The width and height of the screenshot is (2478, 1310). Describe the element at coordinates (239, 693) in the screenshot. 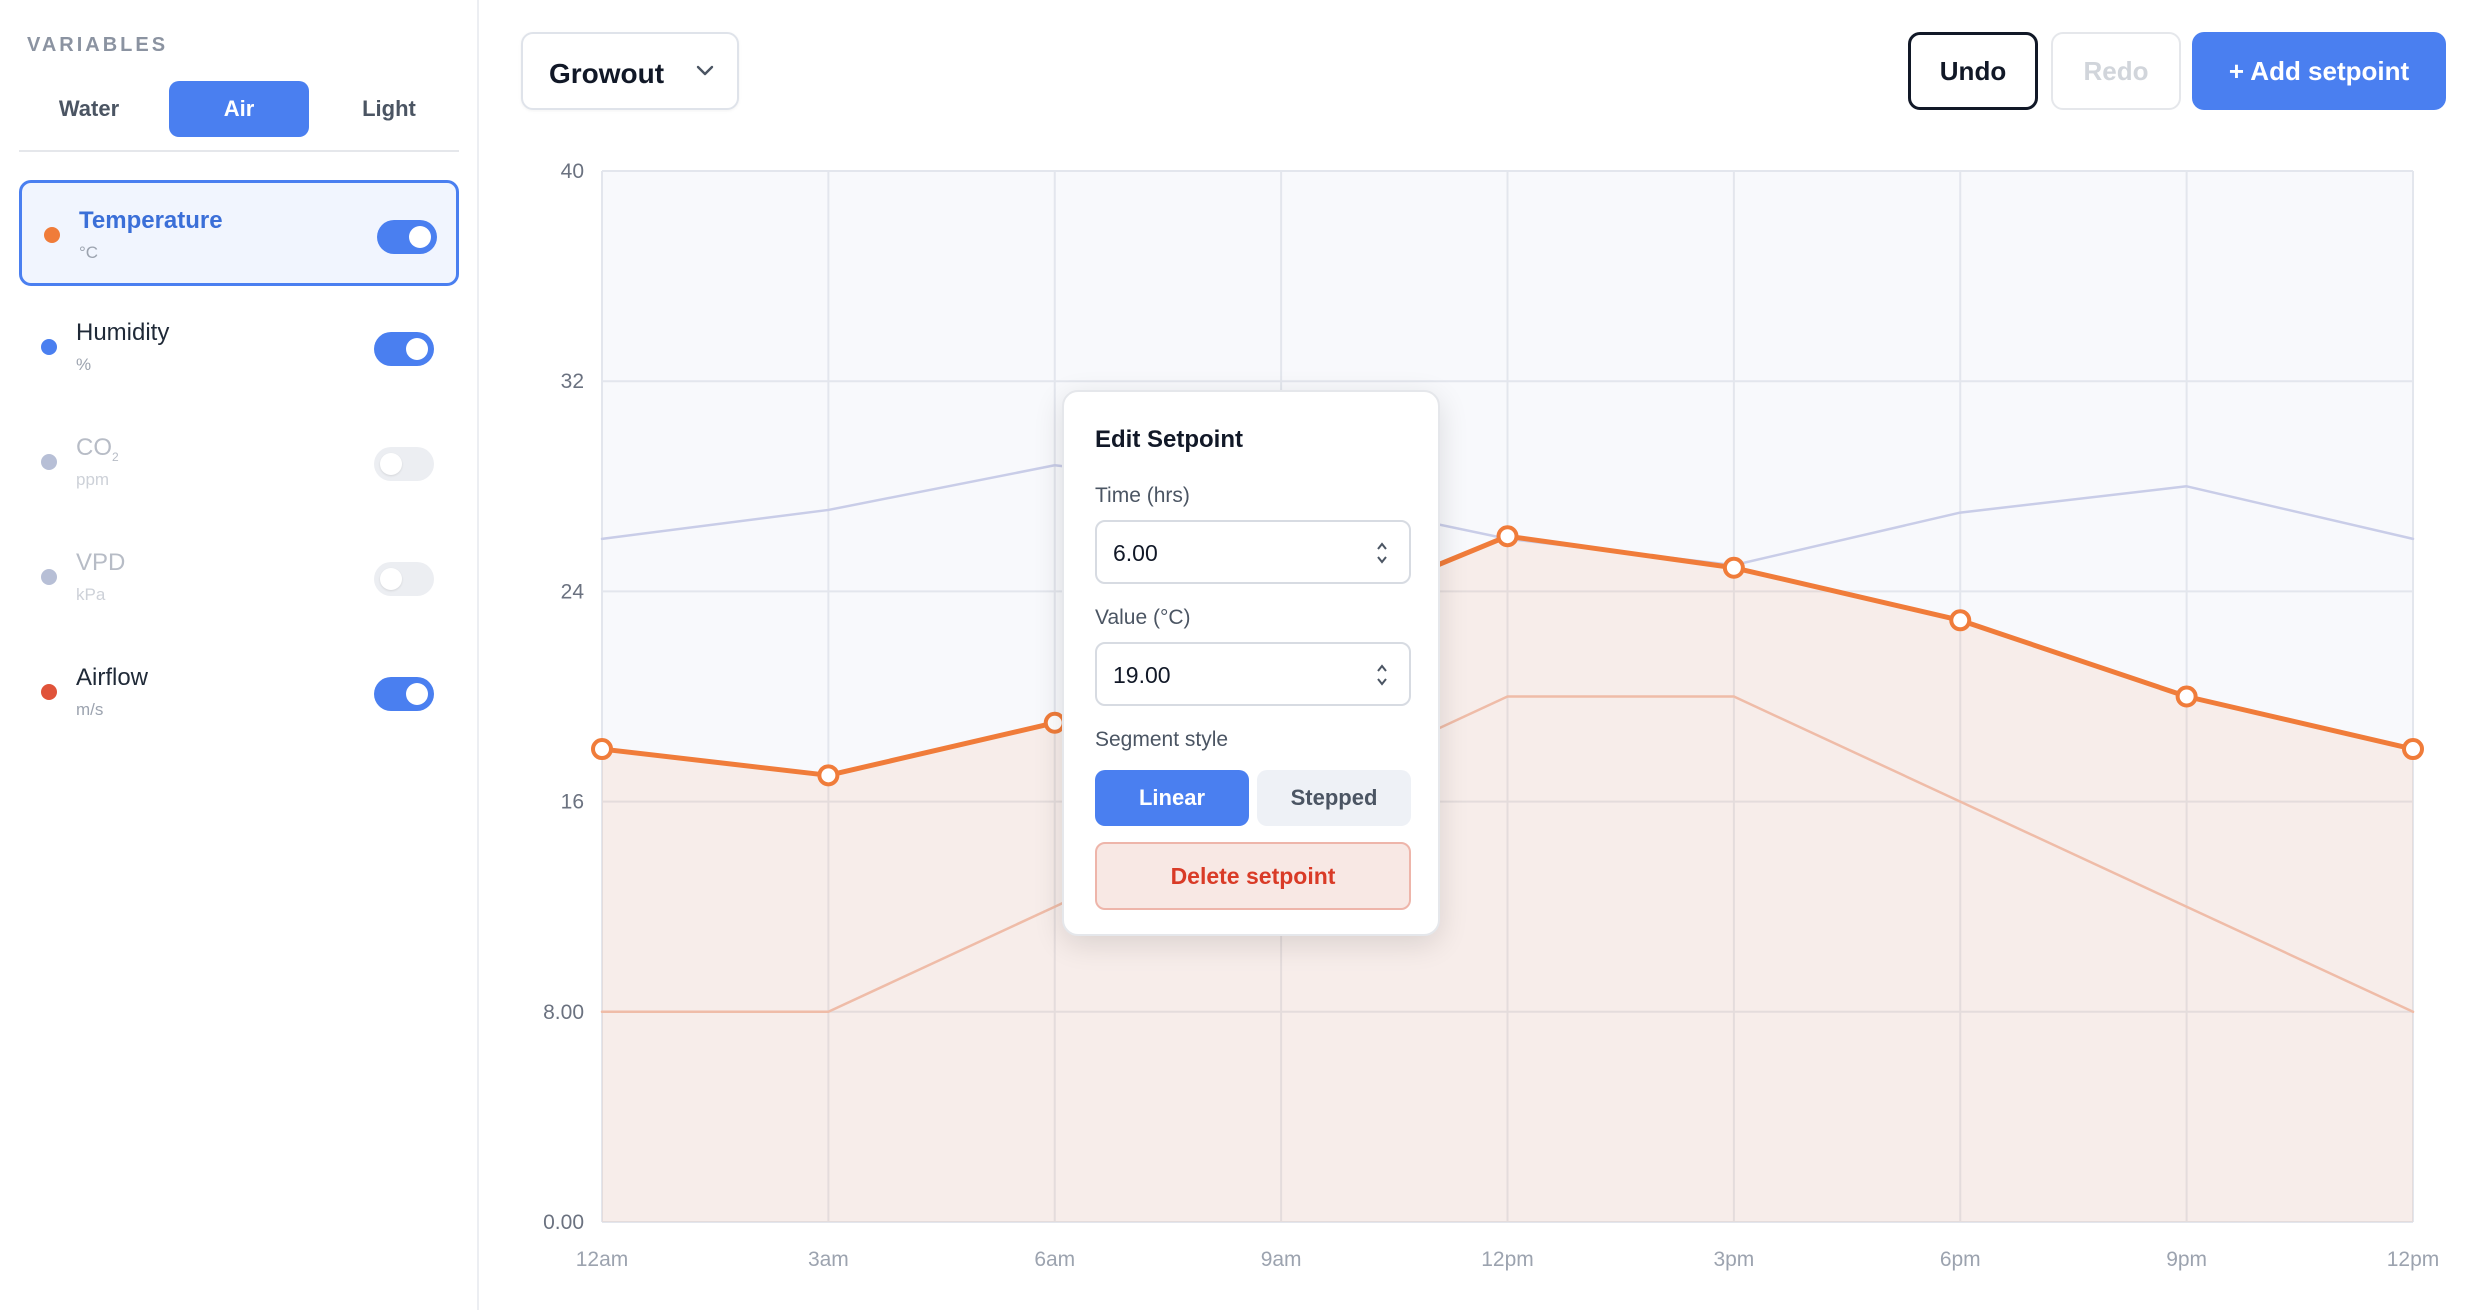

I see `variable-item-airflow: Airflow m/s` at that location.